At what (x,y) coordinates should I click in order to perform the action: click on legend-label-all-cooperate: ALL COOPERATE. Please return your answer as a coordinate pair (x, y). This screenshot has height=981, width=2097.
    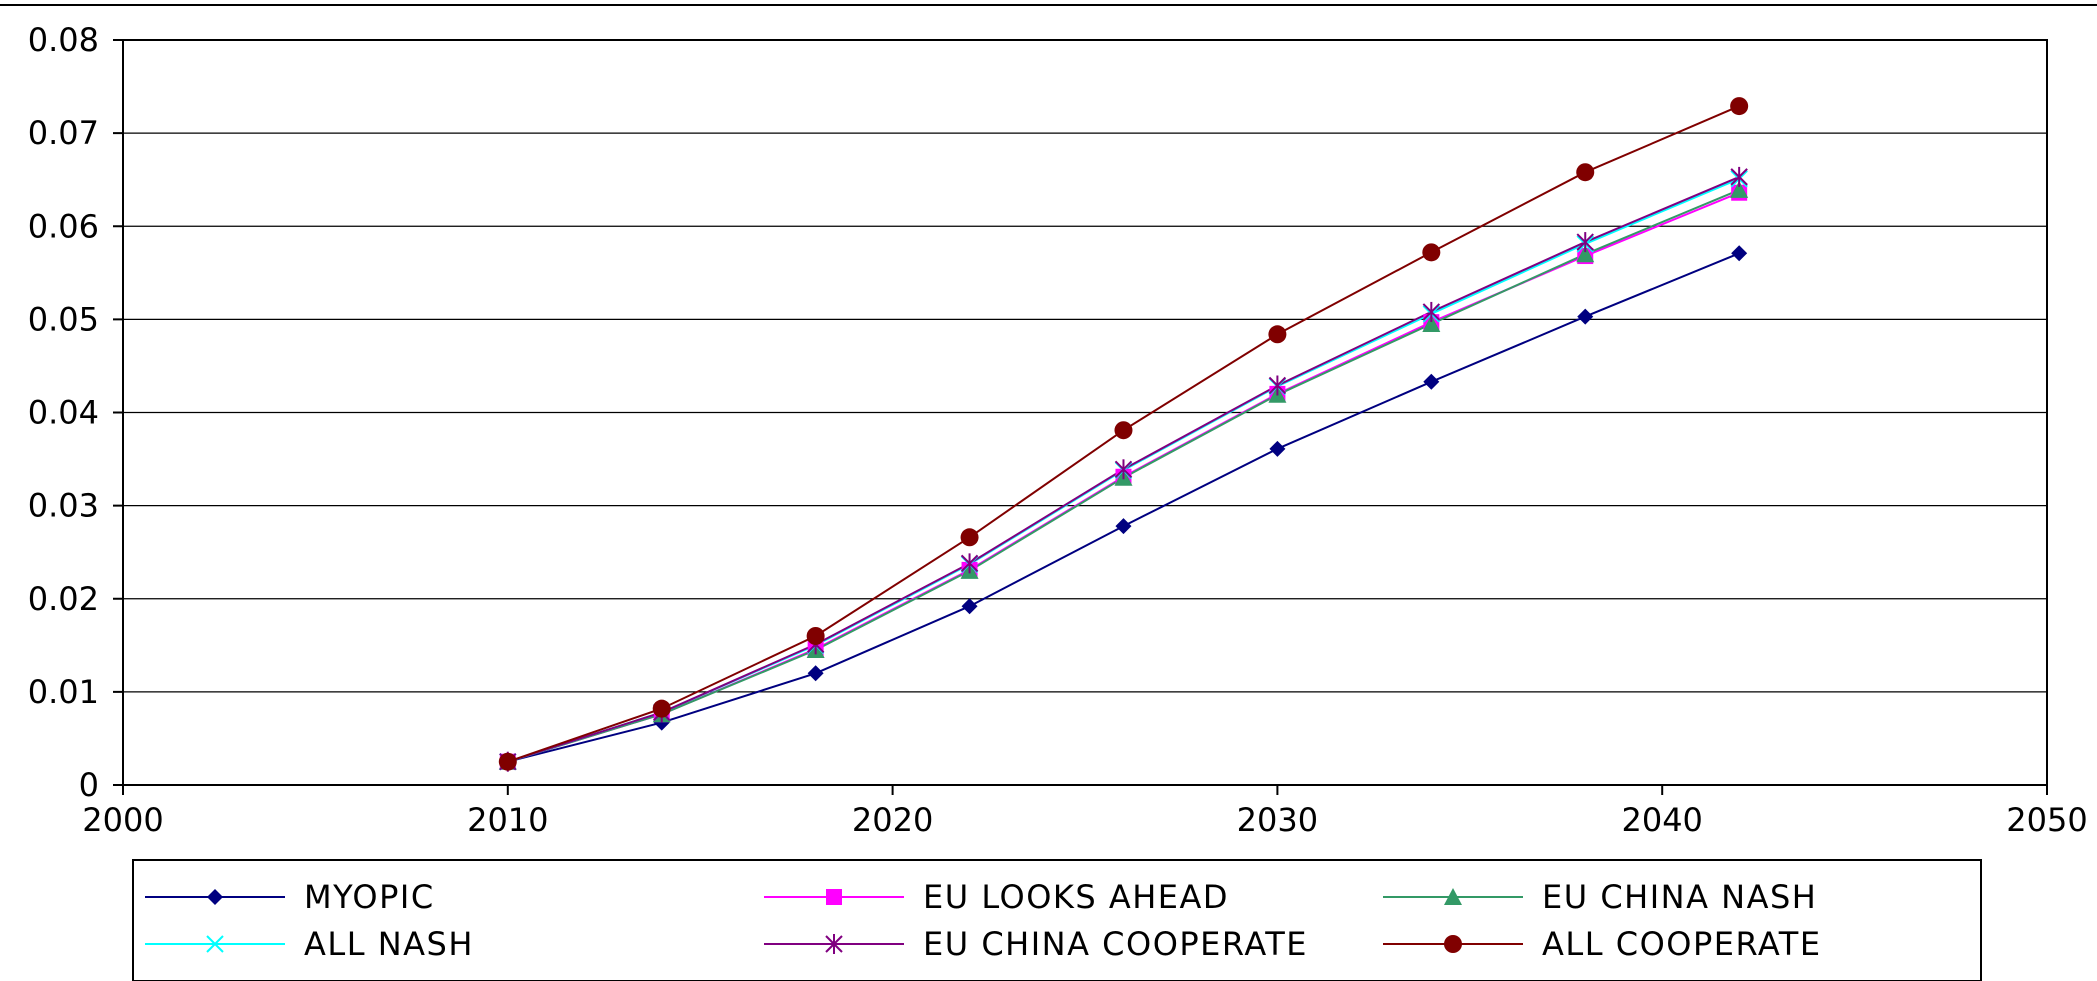
    Looking at the image, I should click on (1682, 944).